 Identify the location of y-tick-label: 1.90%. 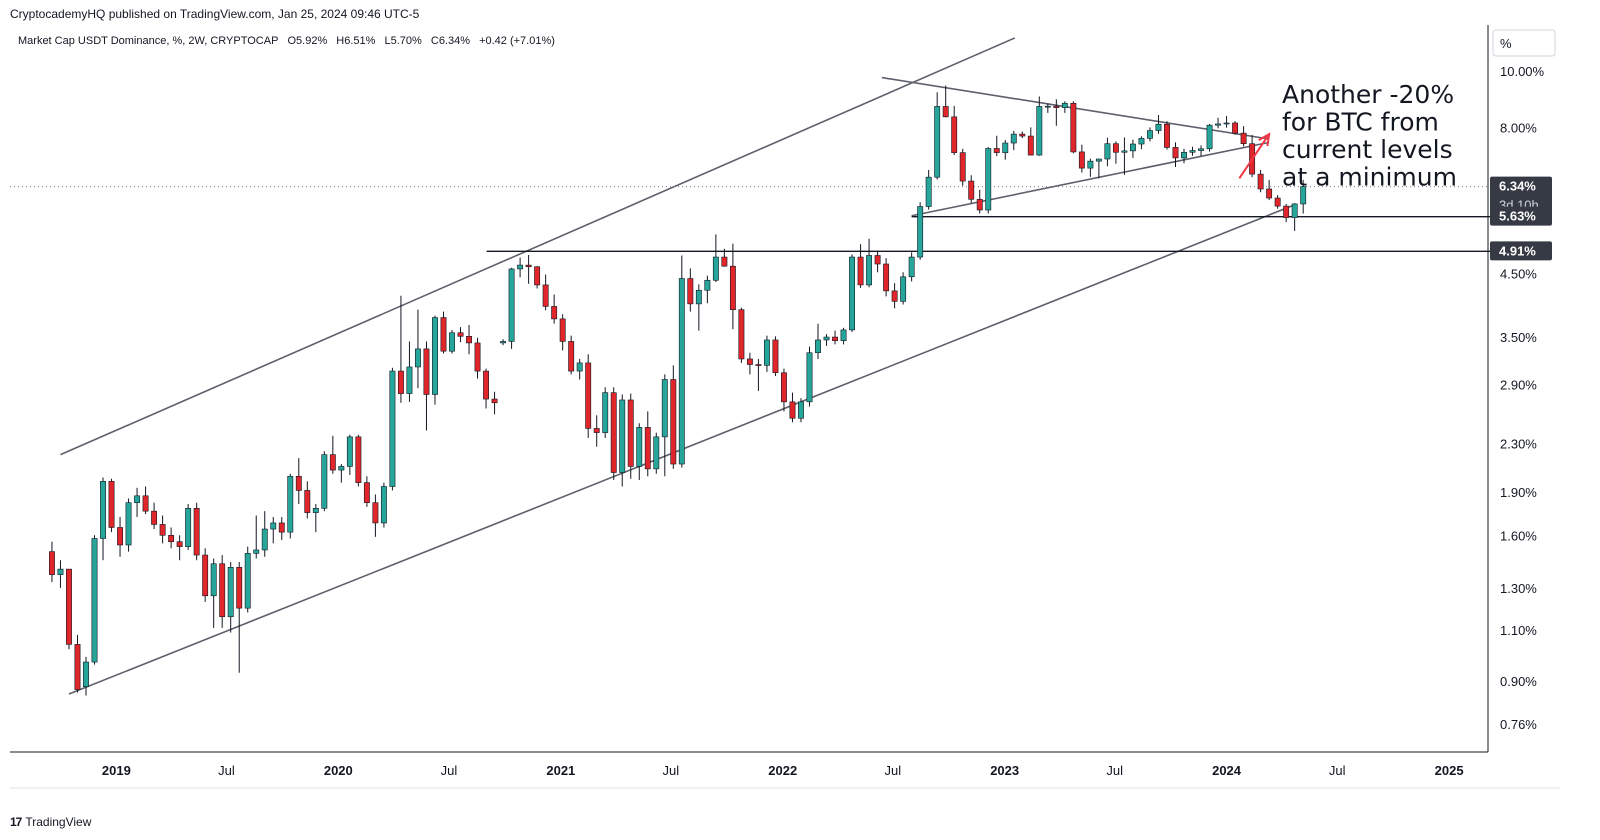
(1518, 492).